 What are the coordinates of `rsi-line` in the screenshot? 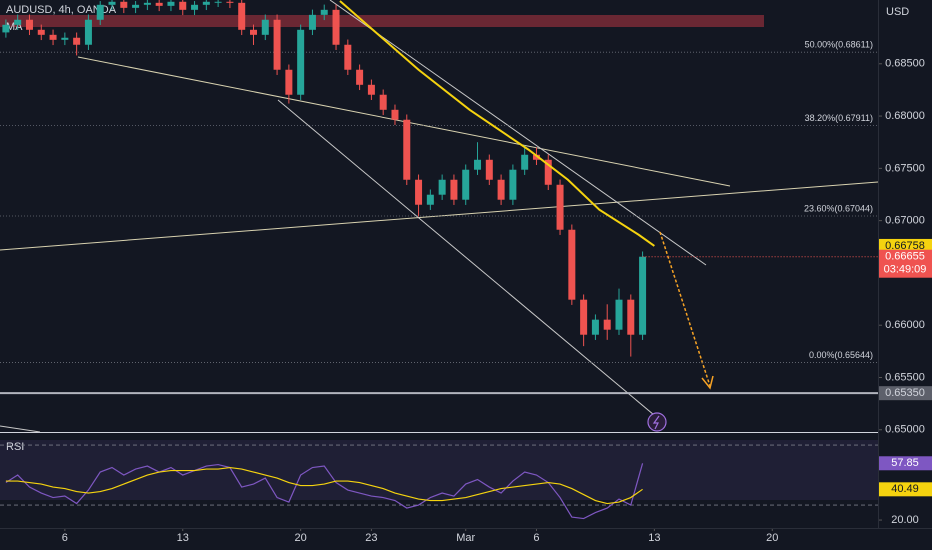 It's located at (324, 491).